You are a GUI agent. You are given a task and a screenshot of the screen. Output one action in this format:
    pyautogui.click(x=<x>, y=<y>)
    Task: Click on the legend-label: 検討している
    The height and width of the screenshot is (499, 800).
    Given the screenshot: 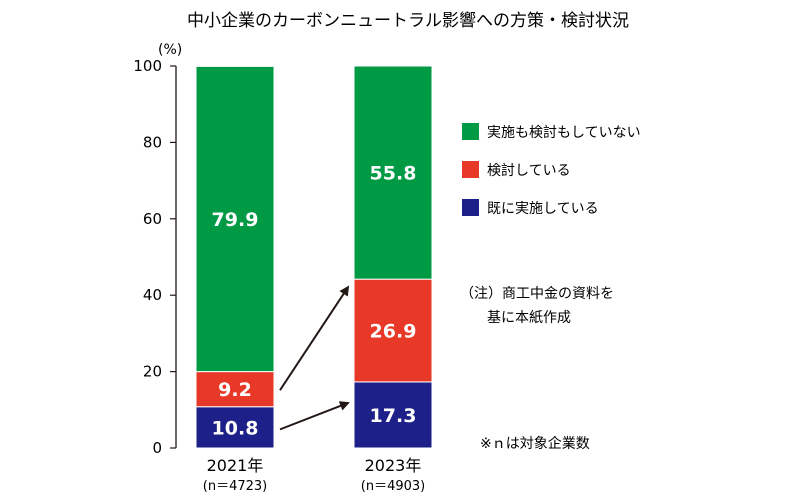 What is the action you would take?
    pyautogui.click(x=529, y=171)
    